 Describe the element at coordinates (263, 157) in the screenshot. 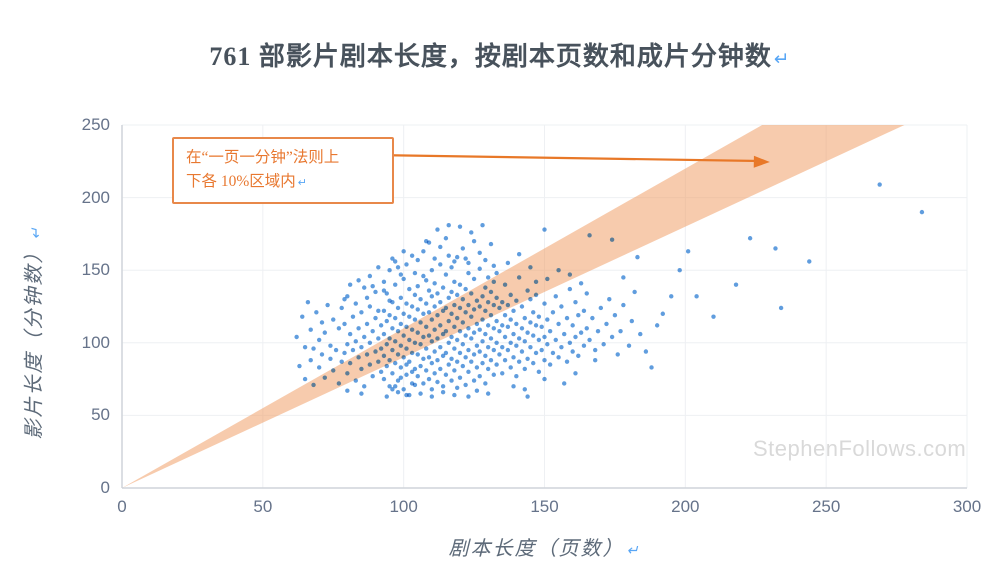

I see `annotation-line1: 在“一页一分钟”法则上` at that location.